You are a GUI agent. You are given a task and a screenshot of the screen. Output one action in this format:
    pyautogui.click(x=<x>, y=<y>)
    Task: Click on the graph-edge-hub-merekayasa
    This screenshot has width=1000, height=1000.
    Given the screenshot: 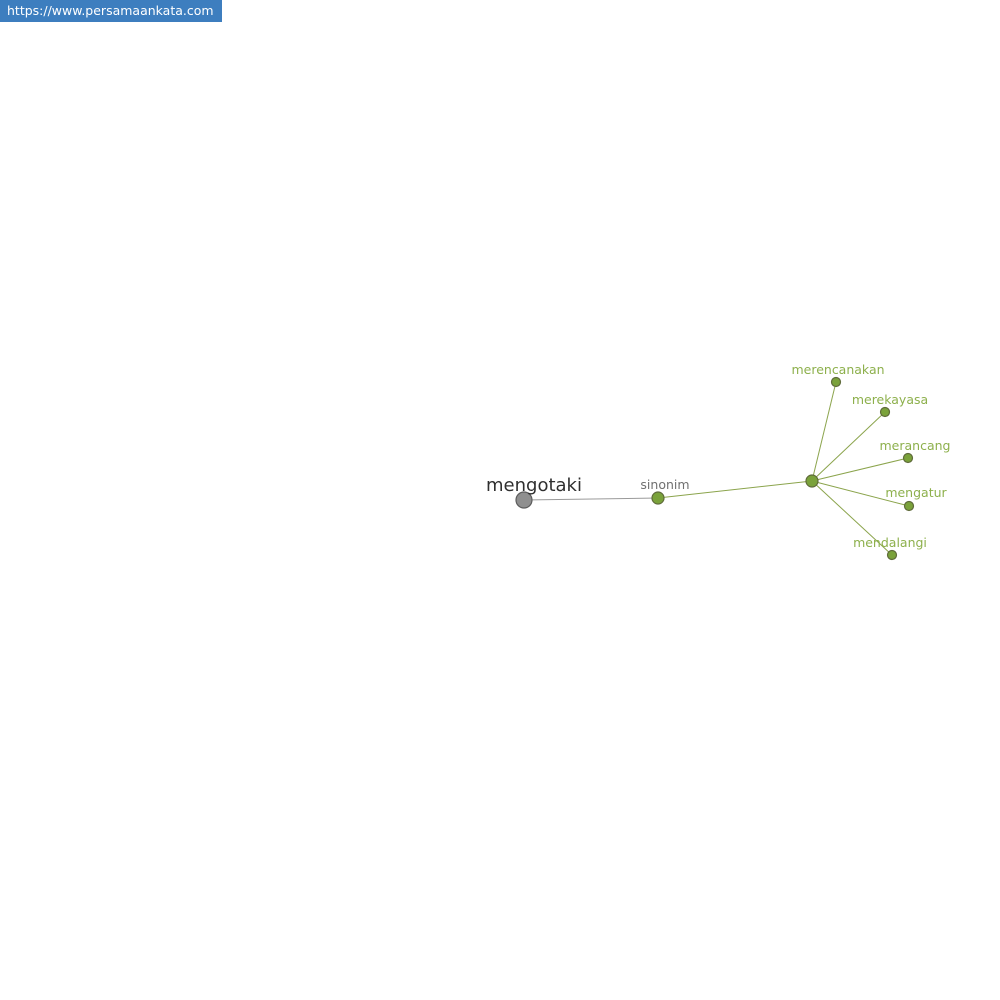 What is the action you would take?
    pyautogui.click(x=848, y=446)
    